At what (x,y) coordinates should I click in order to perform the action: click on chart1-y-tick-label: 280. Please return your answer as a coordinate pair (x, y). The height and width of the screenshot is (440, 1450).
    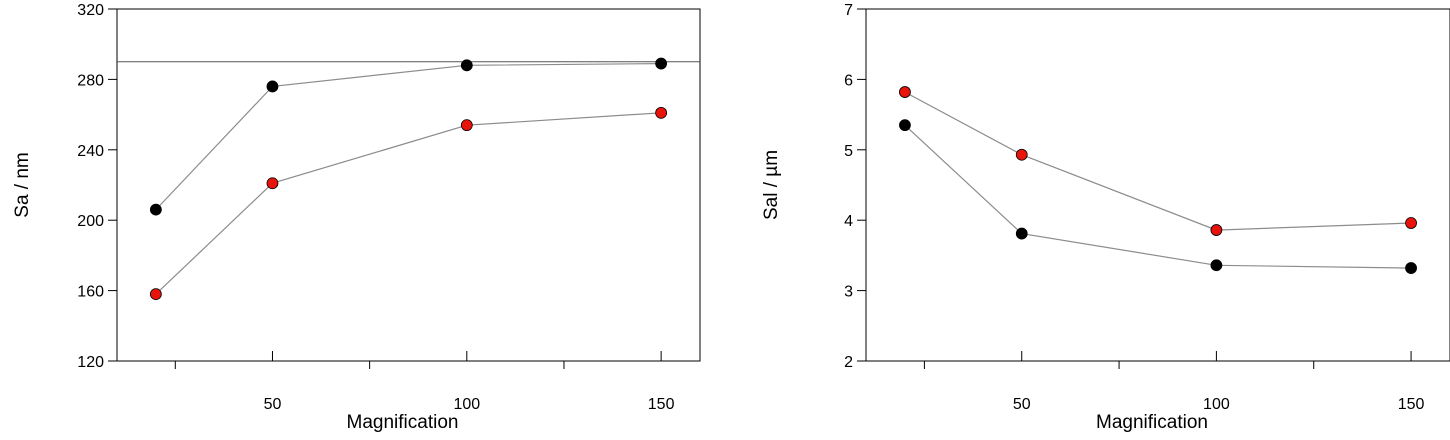
    Looking at the image, I should click on (90, 80).